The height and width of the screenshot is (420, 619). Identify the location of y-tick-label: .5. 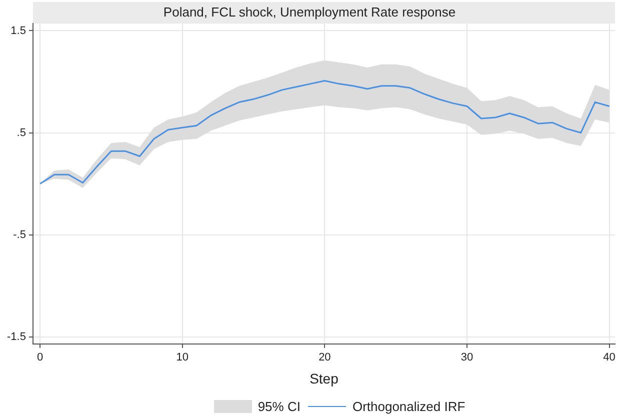
(21, 132).